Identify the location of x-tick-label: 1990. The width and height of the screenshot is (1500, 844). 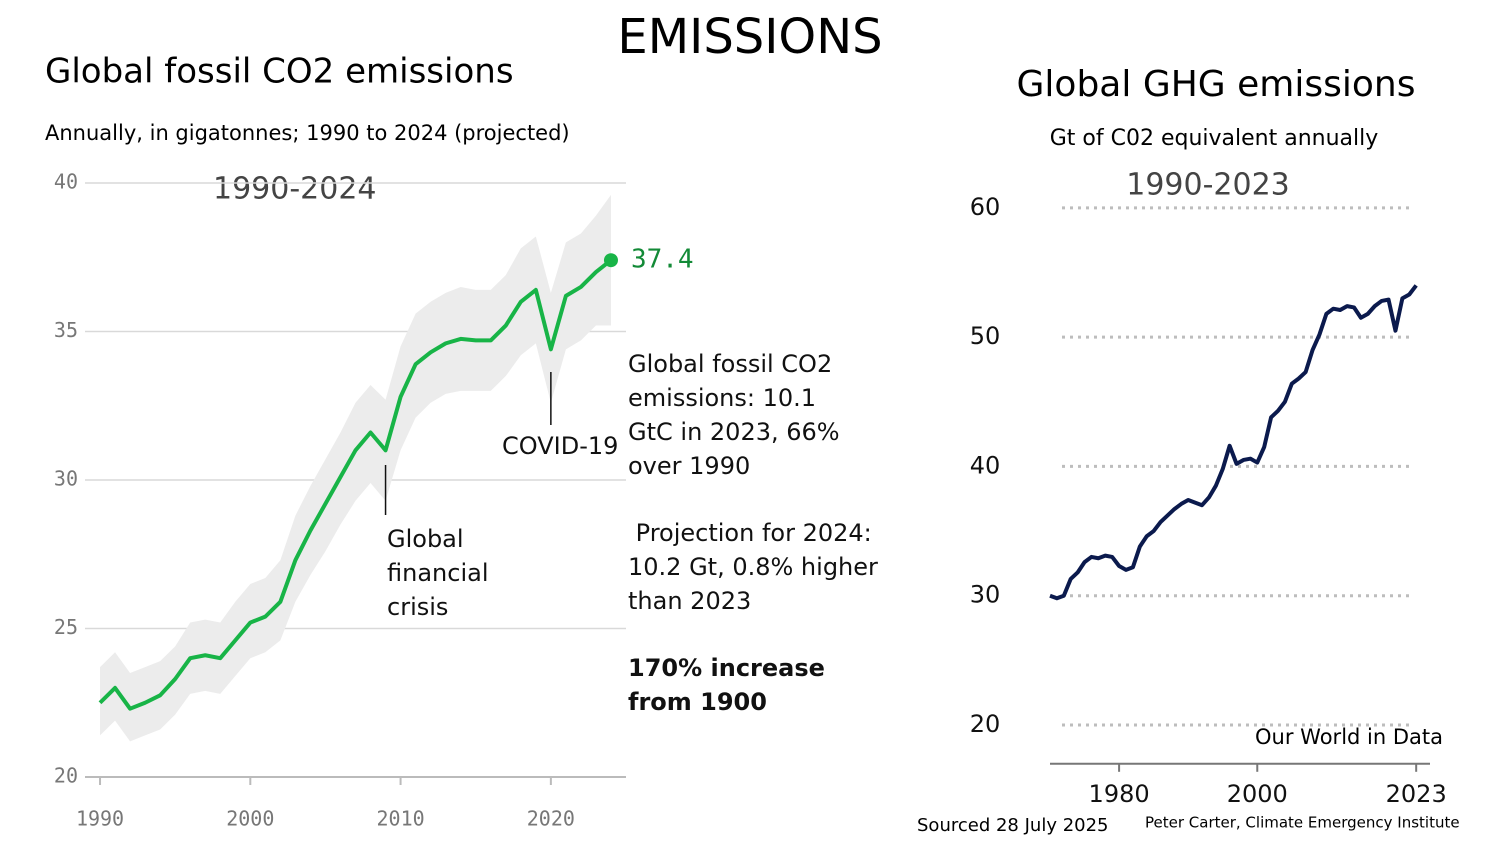
(100, 819).